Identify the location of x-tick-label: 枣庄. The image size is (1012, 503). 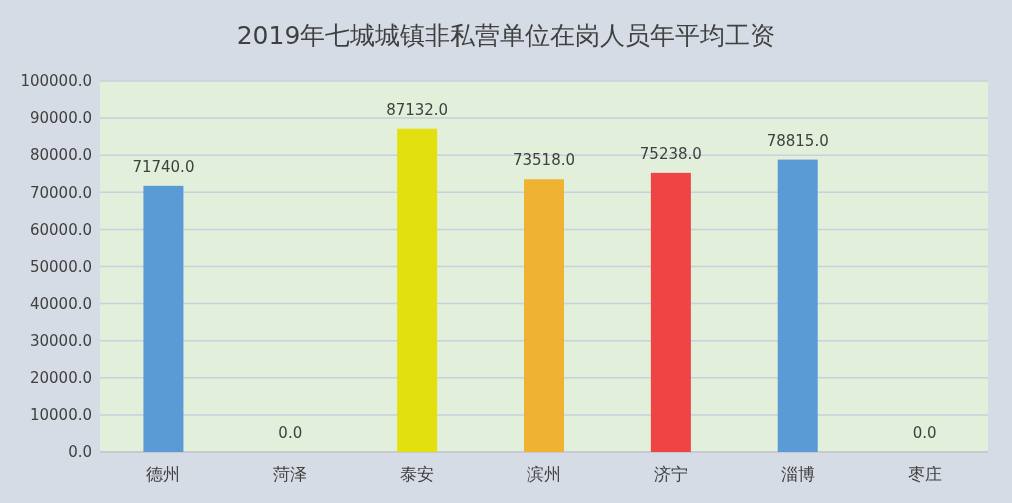
(924, 474).